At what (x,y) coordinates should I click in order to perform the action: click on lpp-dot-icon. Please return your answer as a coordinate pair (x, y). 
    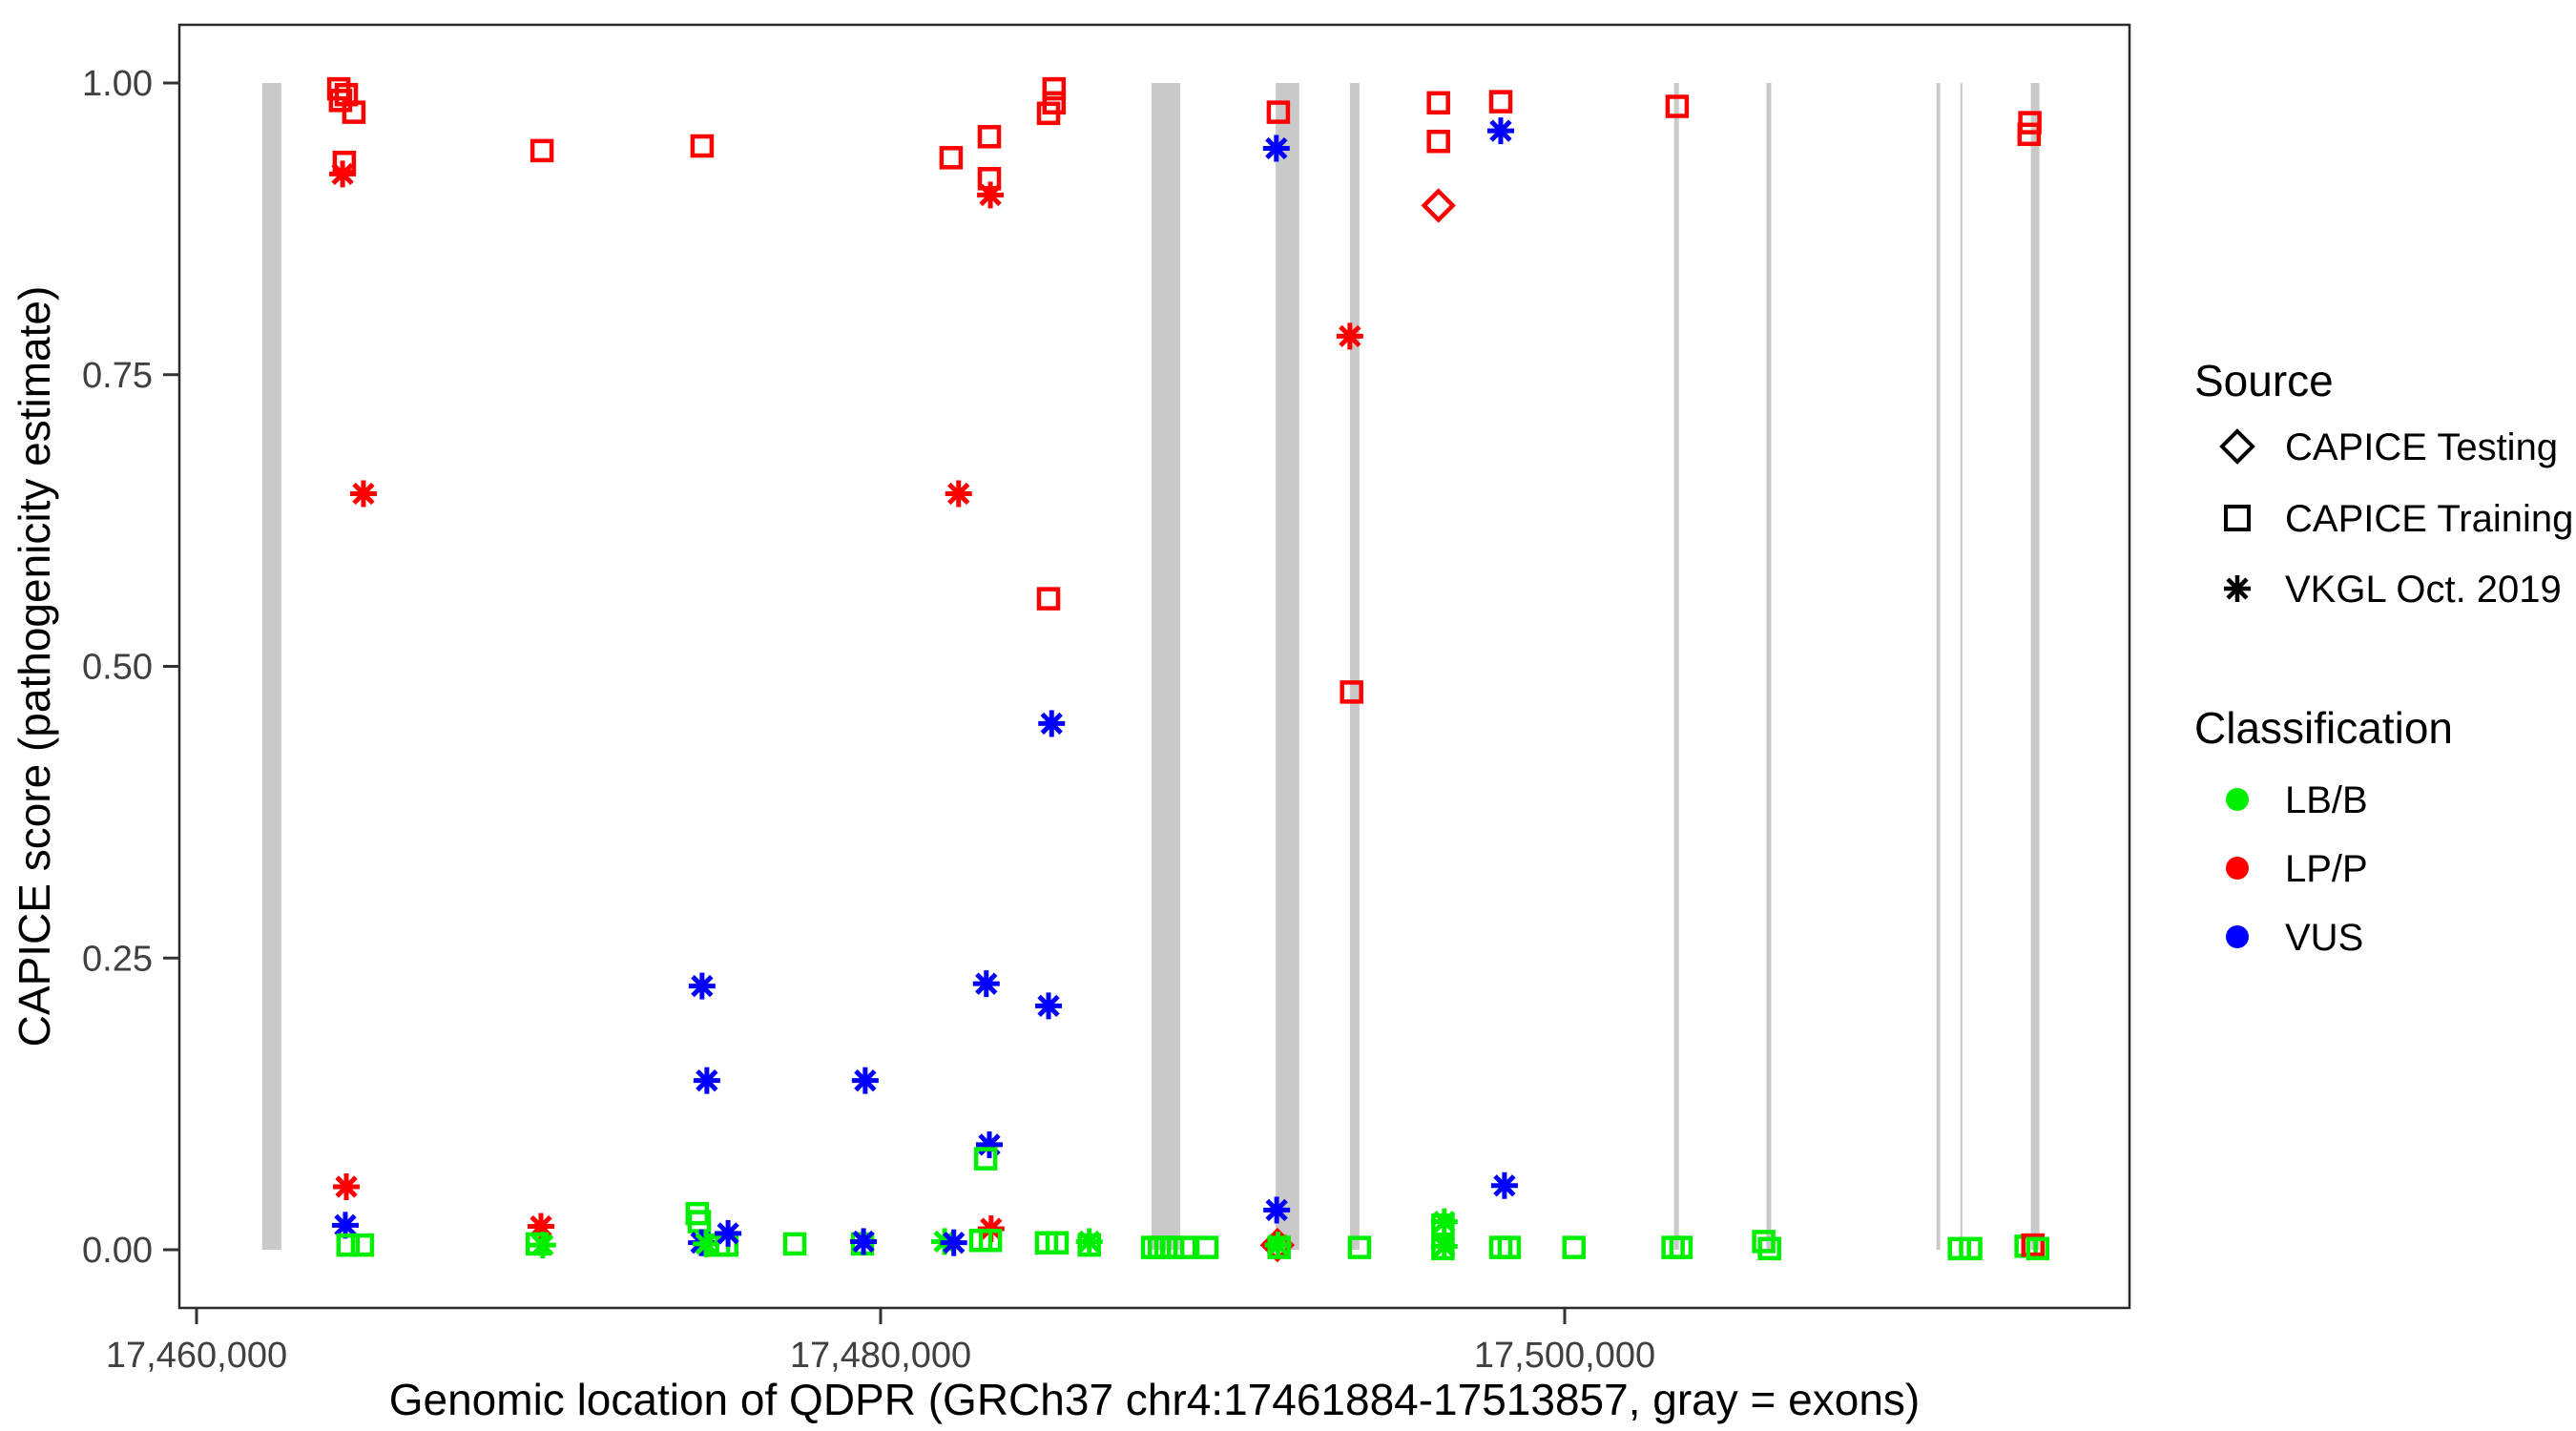
    Looking at the image, I should click on (2237, 868).